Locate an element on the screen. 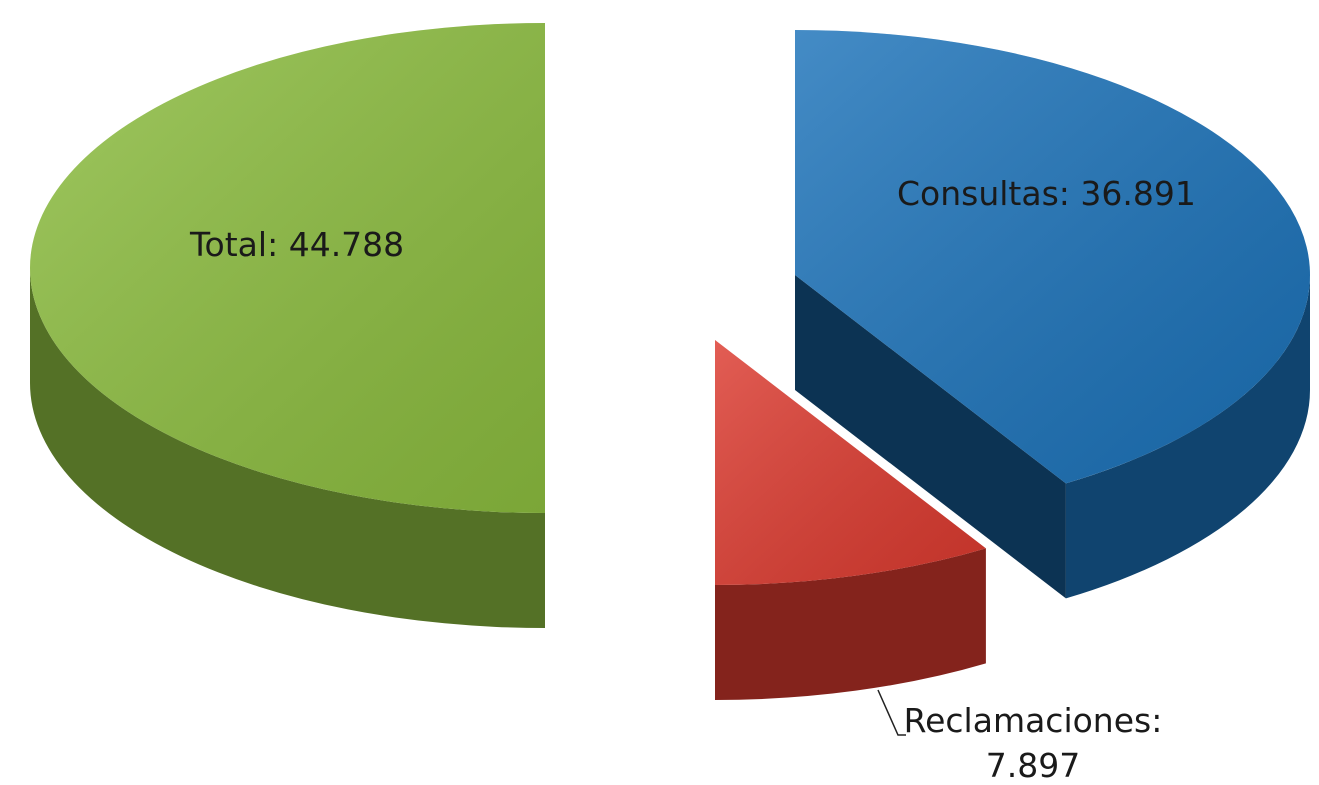 Image resolution: width=1319 pixels, height=785 pixels. label-value: 7.897 is located at coordinates (1033, 765).